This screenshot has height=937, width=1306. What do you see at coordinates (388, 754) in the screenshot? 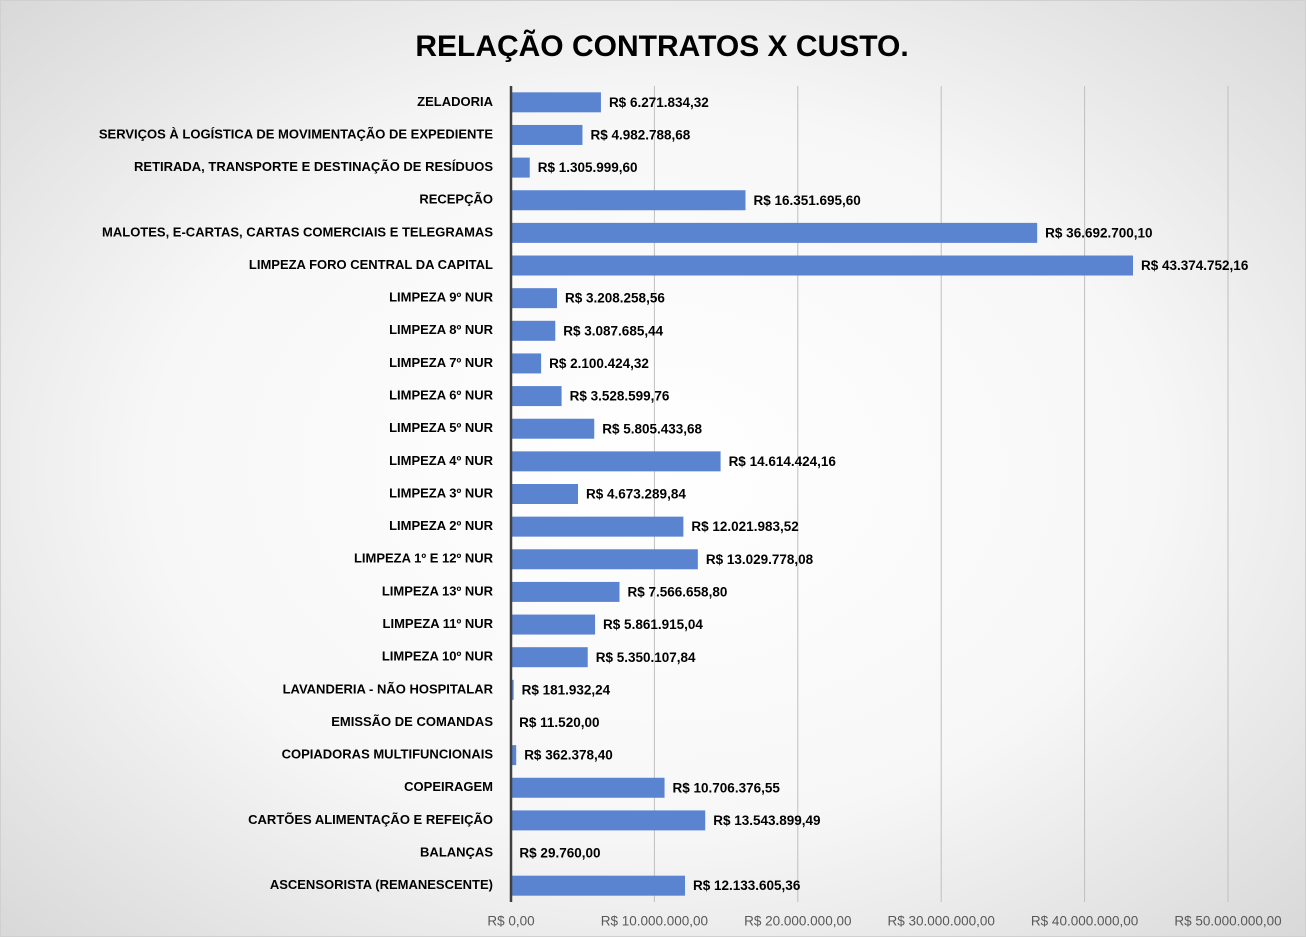
I see `y-tick-label: COPIADORAS MULTIFUNCIONAIS` at bounding box center [388, 754].